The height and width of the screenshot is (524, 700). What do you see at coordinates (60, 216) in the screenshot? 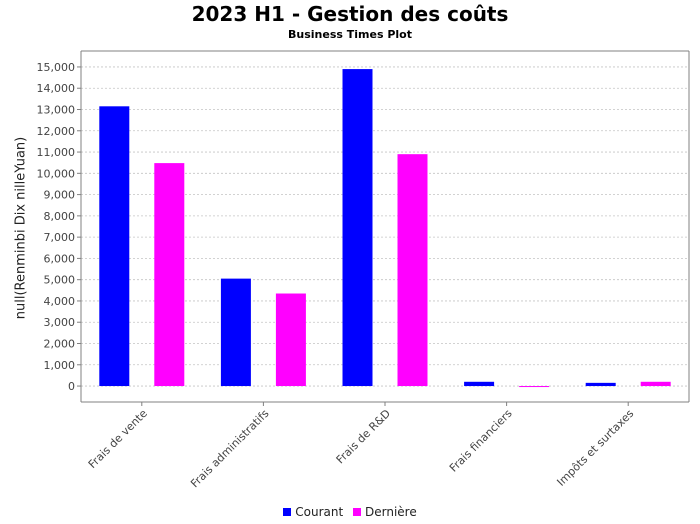
I see `y-tick-label-8: 8,000` at bounding box center [60, 216].